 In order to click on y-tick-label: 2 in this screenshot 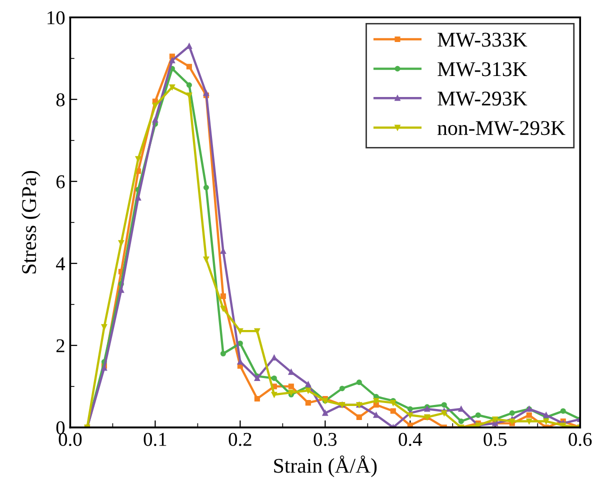, I will do `click(60, 345)`.